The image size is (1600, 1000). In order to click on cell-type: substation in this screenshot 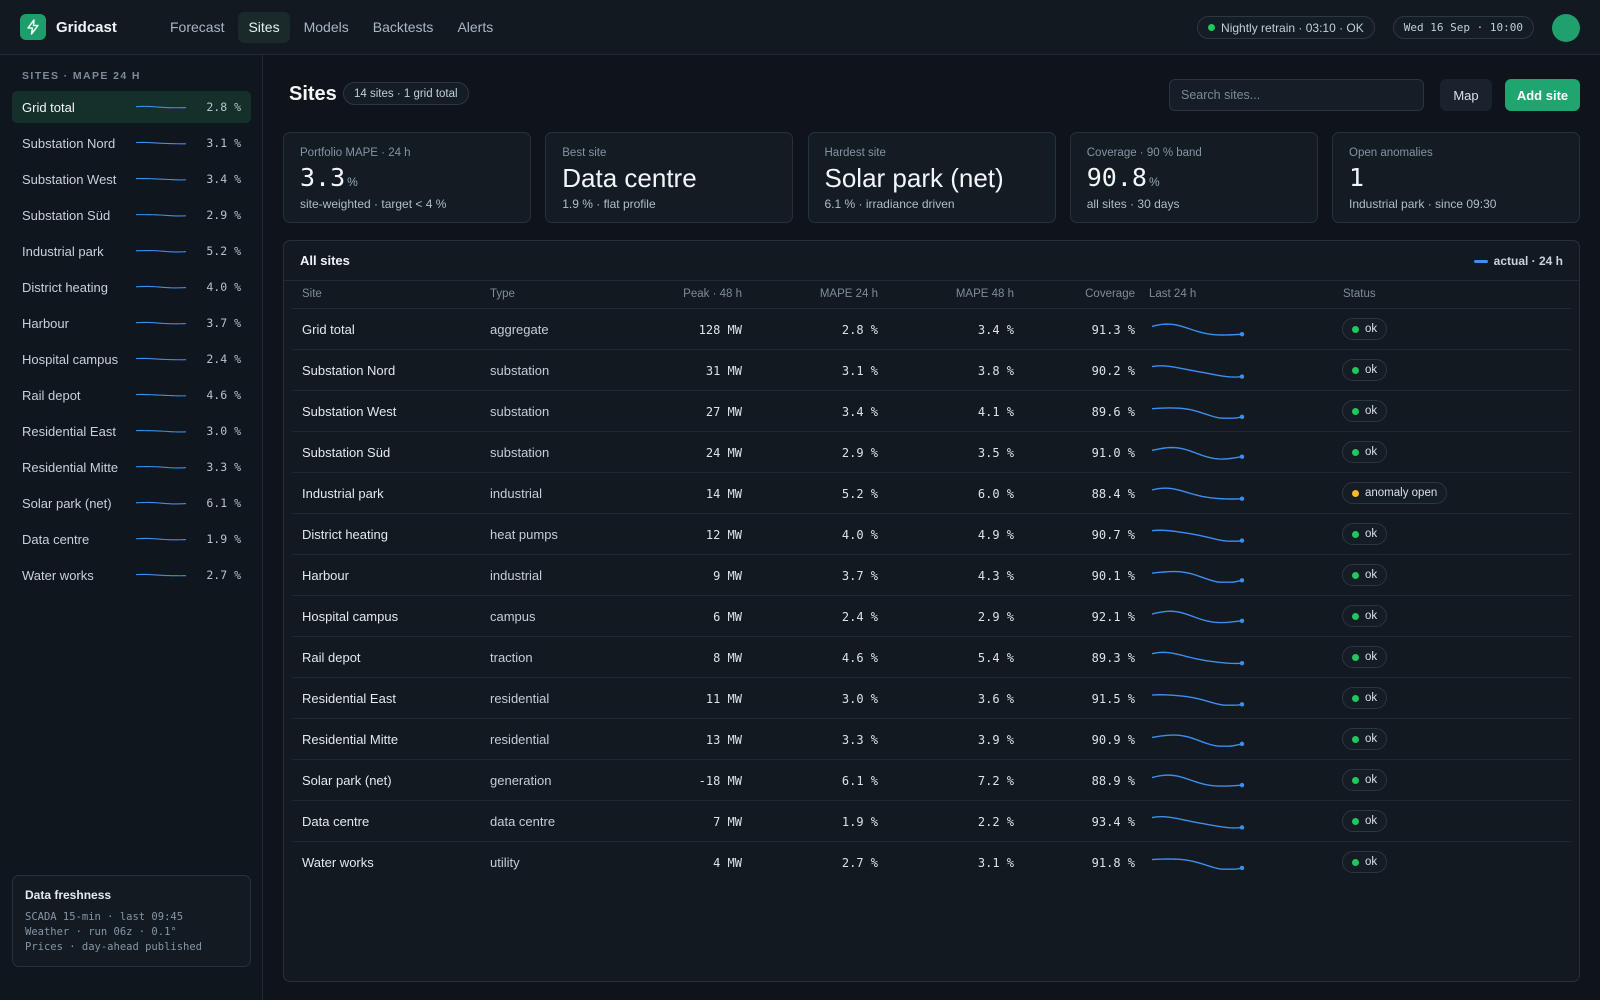, I will do `click(520, 452)`.